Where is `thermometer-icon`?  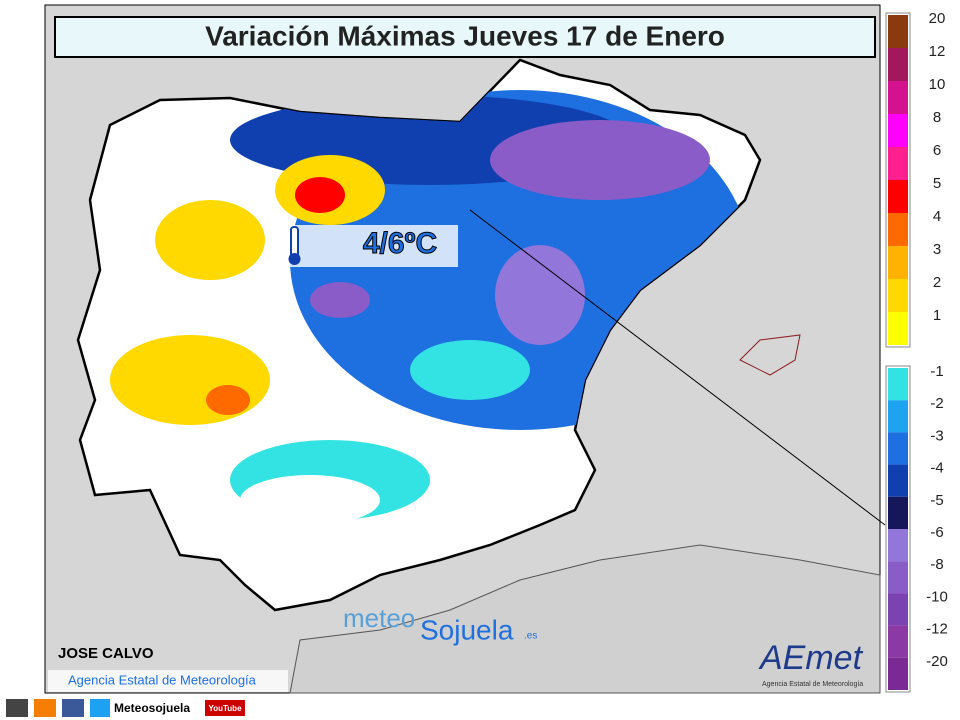 thermometer-icon is located at coordinates (294, 242).